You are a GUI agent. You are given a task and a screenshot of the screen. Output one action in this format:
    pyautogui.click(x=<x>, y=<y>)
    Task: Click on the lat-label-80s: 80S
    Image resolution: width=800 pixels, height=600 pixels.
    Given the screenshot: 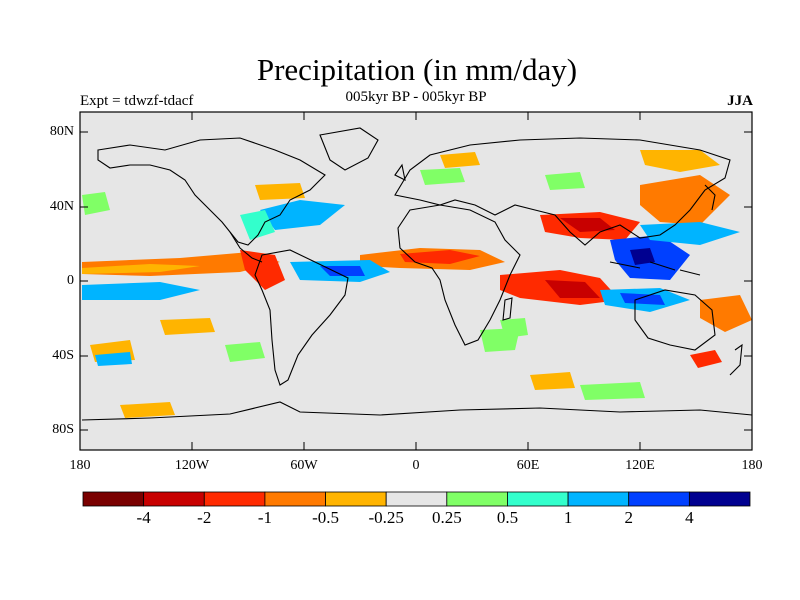 What is the action you would take?
    pyautogui.click(x=63, y=429)
    